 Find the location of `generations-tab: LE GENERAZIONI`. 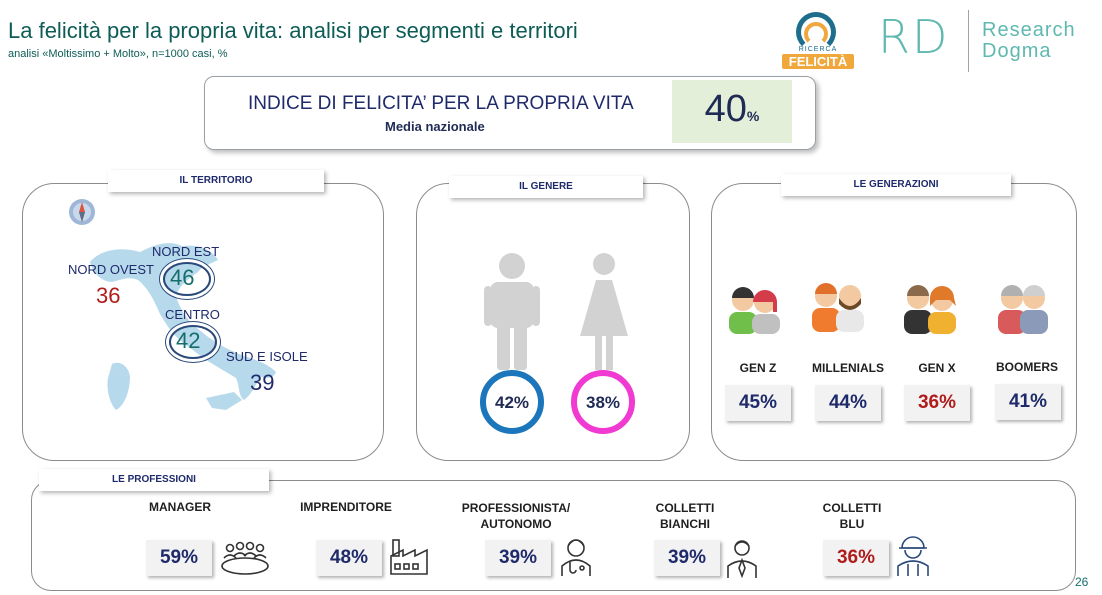

generations-tab: LE GENERAZIONI is located at coordinates (896, 185).